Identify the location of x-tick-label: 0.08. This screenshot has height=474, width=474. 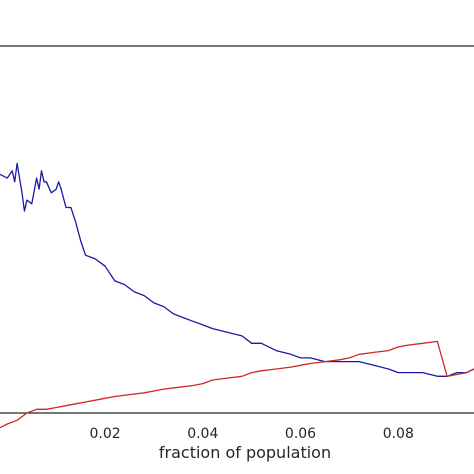
(398, 434).